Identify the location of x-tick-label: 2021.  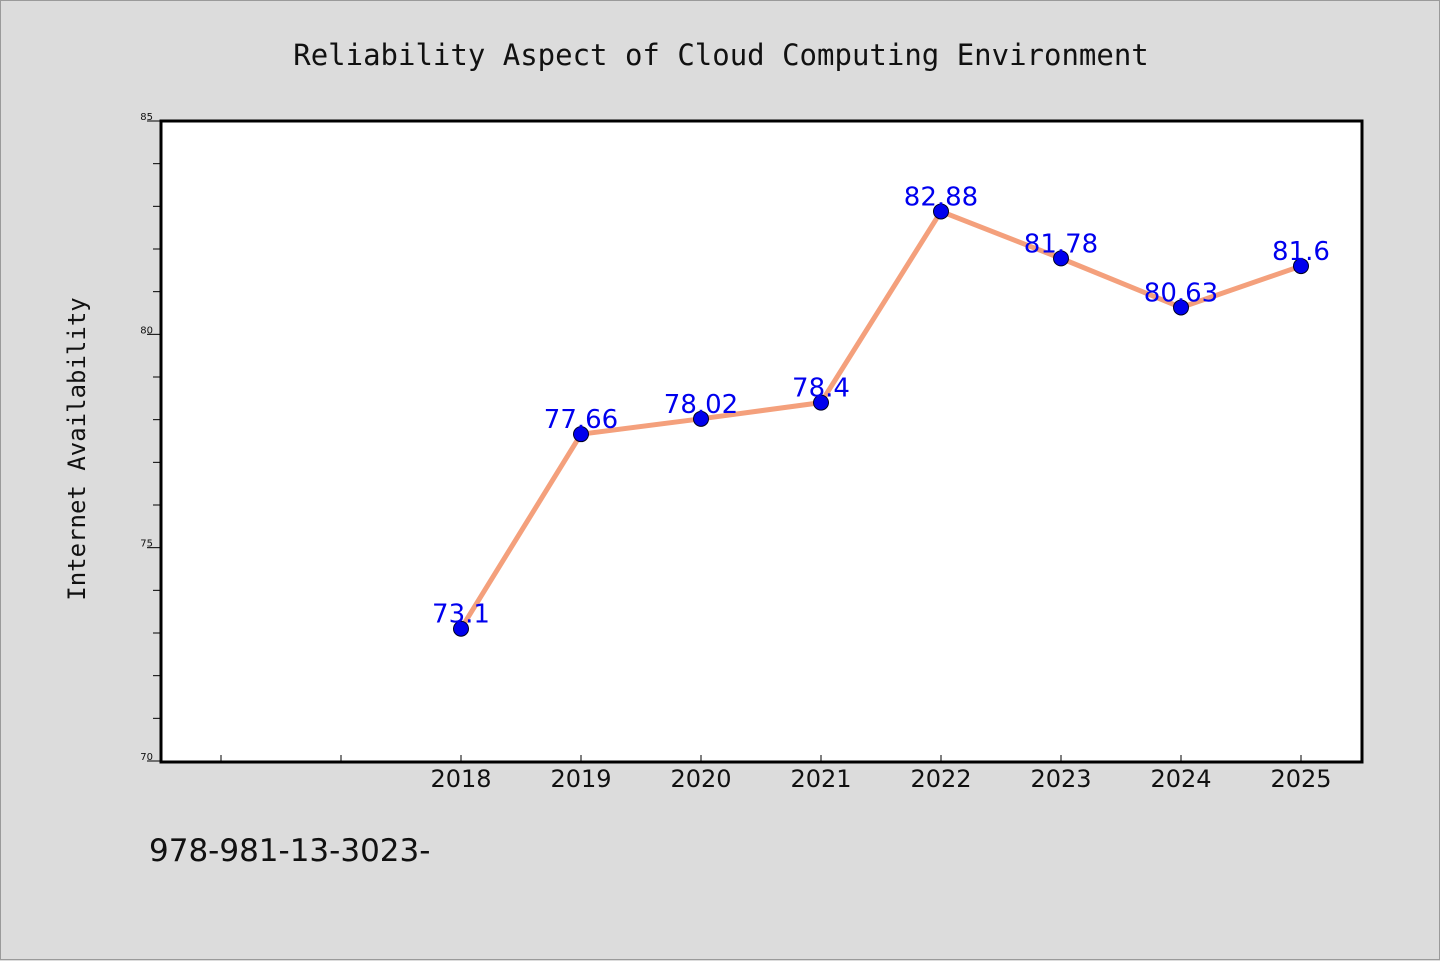
(820, 779).